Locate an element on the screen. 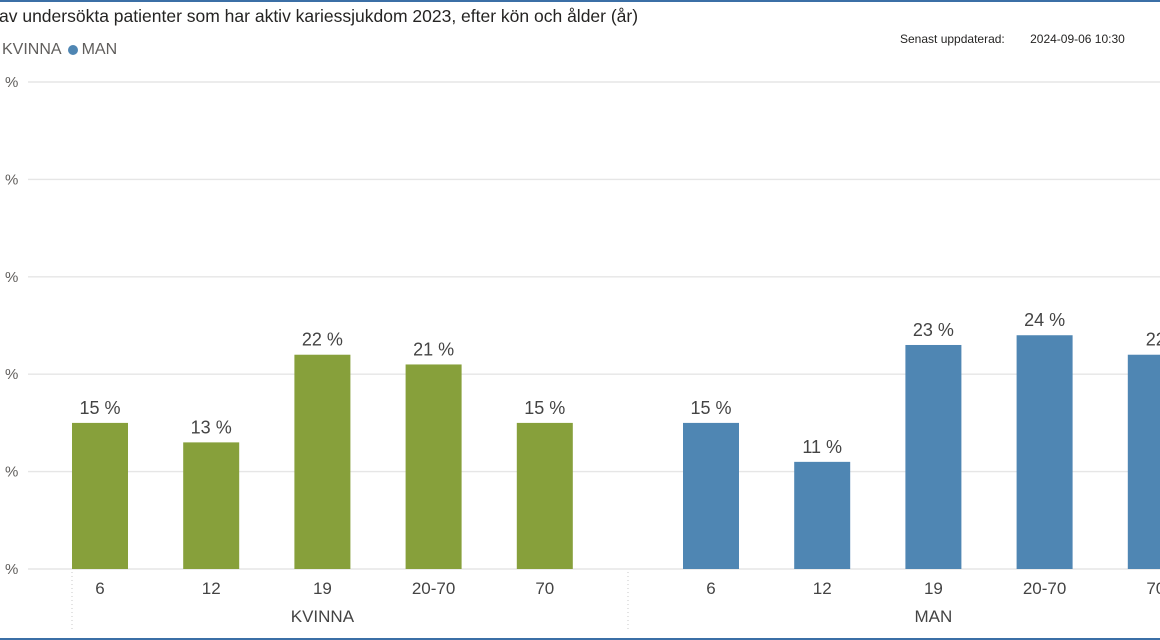 The height and width of the screenshot is (640, 1160). data-label: 13 % is located at coordinates (211, 427).